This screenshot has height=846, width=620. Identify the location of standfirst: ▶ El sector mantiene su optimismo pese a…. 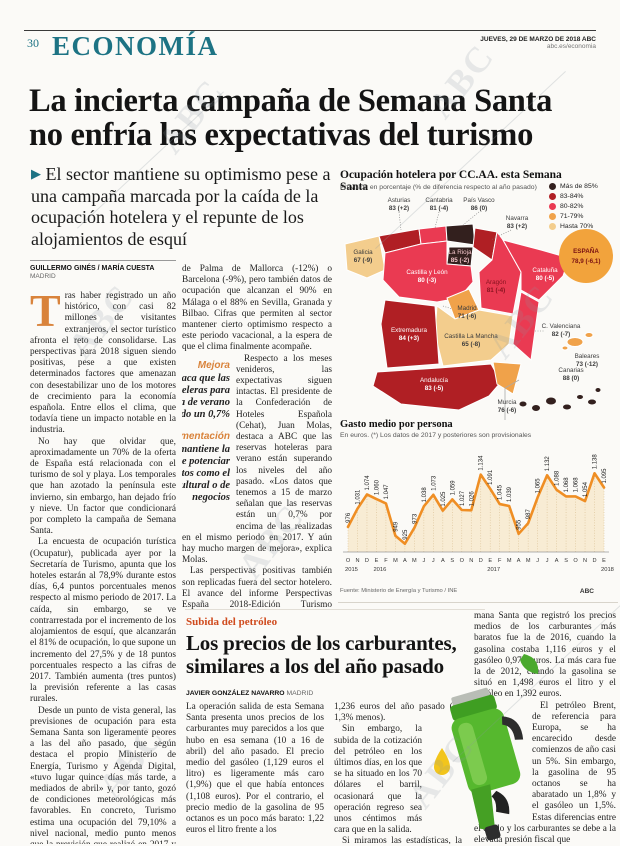
(185, 207).